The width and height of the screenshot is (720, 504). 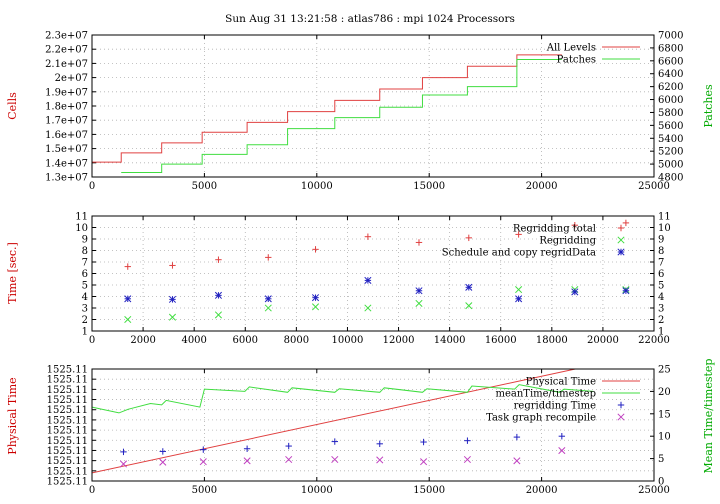 What do you see at coordinates (71, 78) in the screenshot?
I see `ytick-label: 2e+07` at bounding box center [71, 78].